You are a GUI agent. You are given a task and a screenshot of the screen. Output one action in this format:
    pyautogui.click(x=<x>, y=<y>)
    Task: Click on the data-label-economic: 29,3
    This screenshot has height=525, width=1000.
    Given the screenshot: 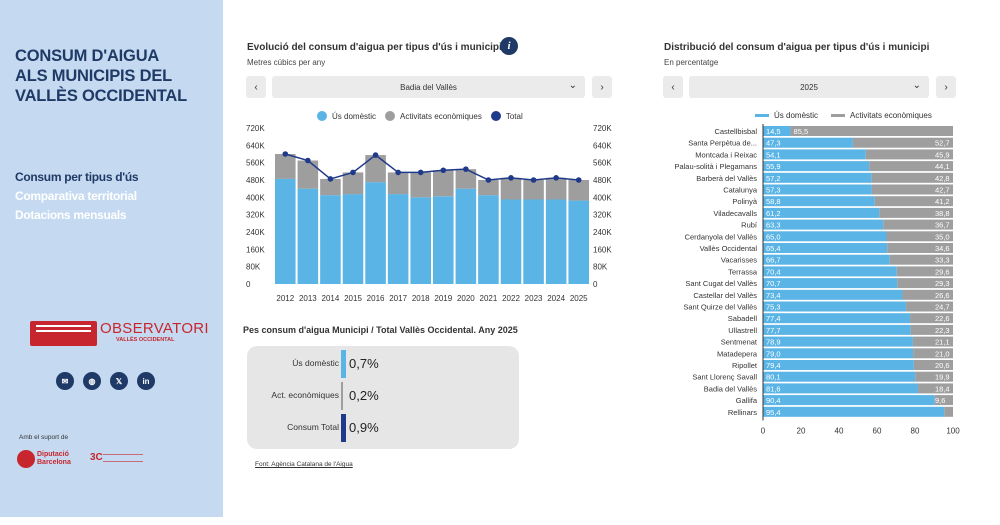 What is the action you would take?
    pyautogui.click(x=942, y=283)
    